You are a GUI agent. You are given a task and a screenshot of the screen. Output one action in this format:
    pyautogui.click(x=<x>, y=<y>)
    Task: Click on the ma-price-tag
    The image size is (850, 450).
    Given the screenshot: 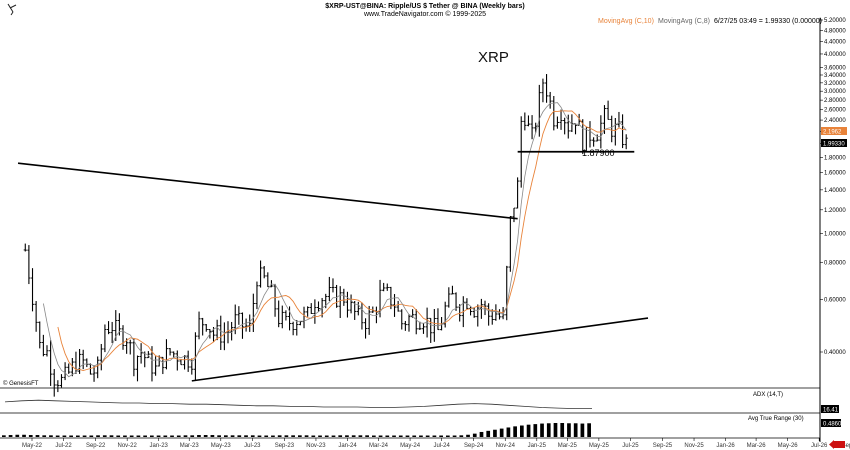 What is the action you would take?
    pyautogui.click(x=834, y=131)
    